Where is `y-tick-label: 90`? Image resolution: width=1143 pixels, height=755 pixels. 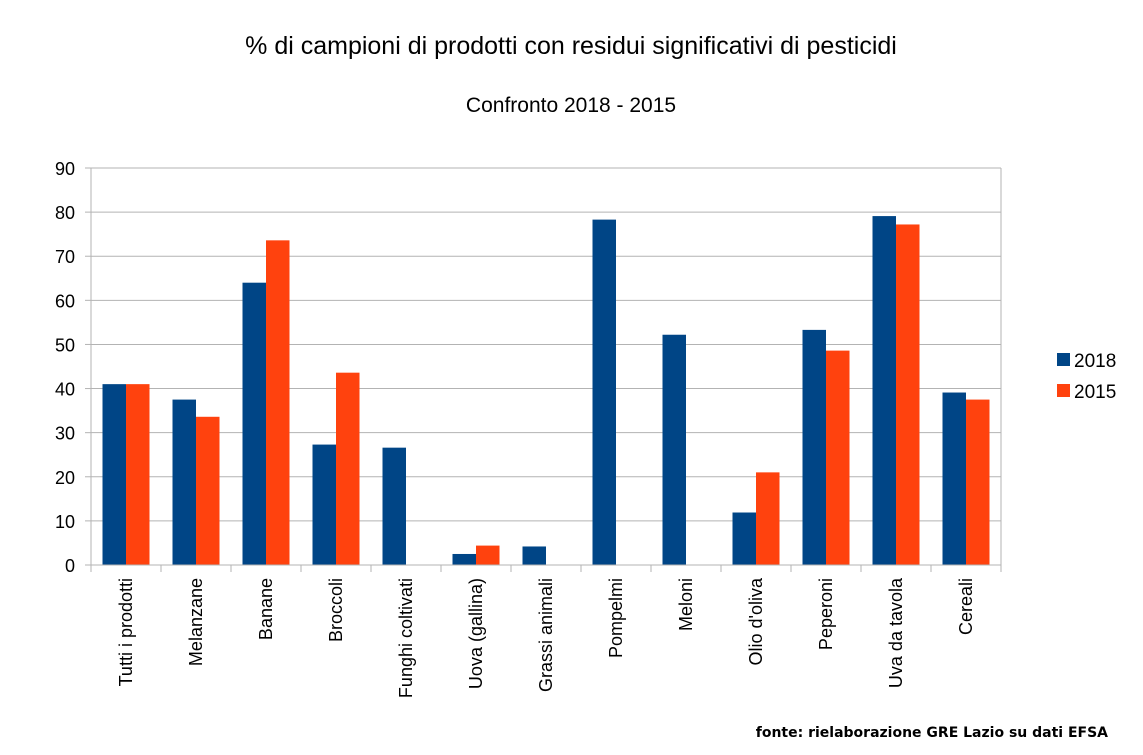
y-tick-label: 90 is located at coordinates (65, 169).